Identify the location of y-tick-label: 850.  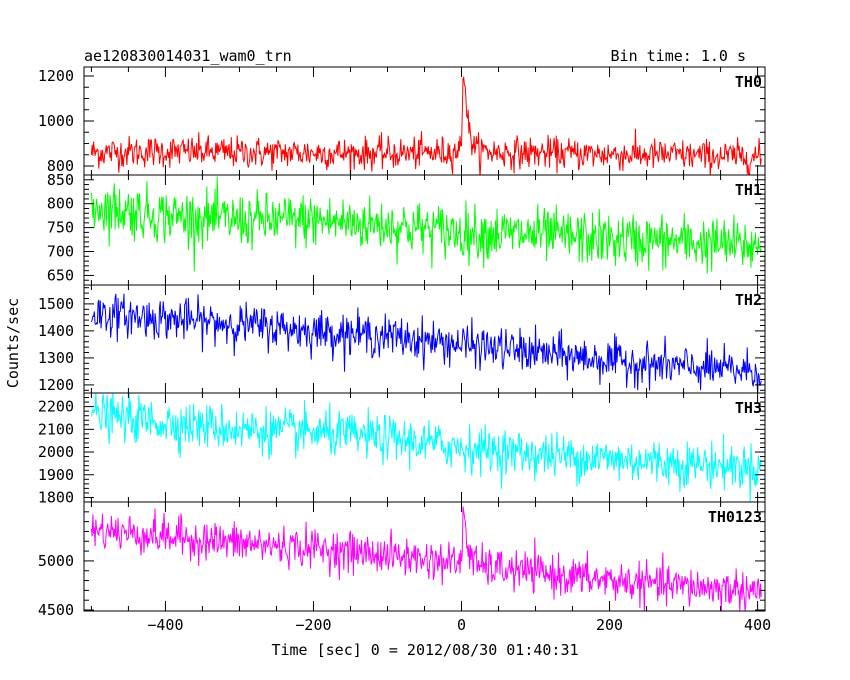
(60, 180).